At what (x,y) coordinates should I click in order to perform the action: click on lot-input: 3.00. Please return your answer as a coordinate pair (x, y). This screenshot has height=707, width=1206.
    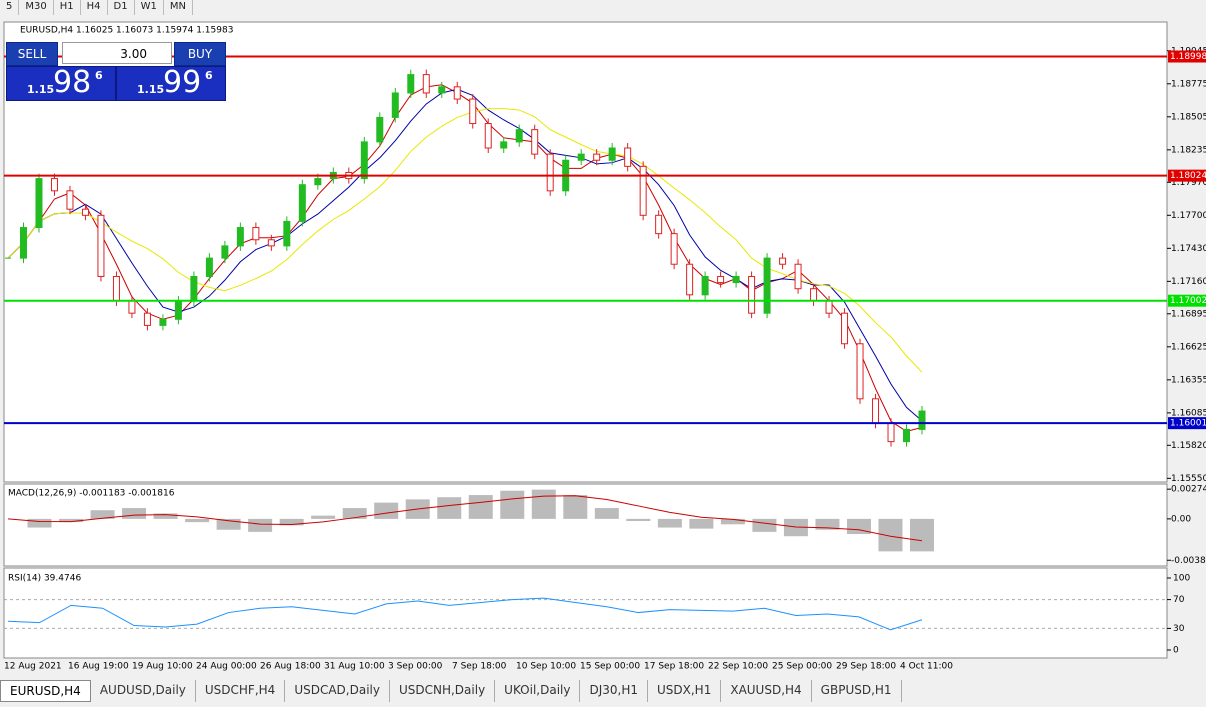
    Looking at the image, I should click on (117, 53).